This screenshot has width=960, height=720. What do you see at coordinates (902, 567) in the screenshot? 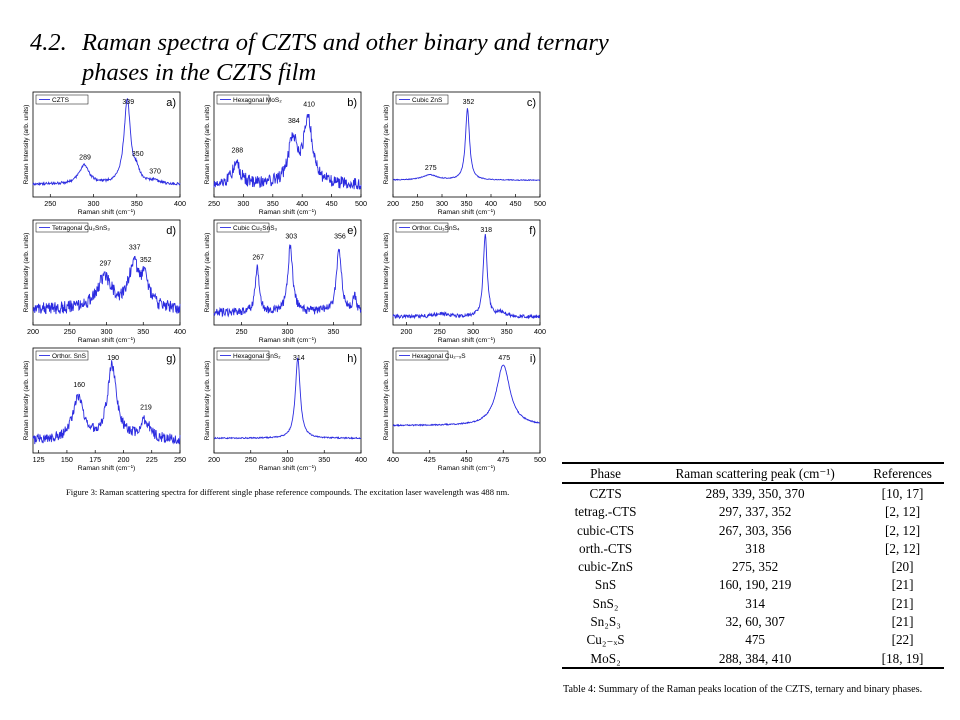
I see `cell-references: [20]` at bounding box center [902, 567].